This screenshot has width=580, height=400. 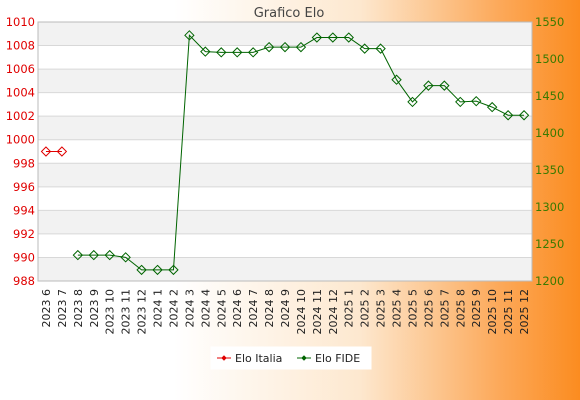 I want to click on x-axis-tick-label: 2023 8, so click(x=78, y=308).